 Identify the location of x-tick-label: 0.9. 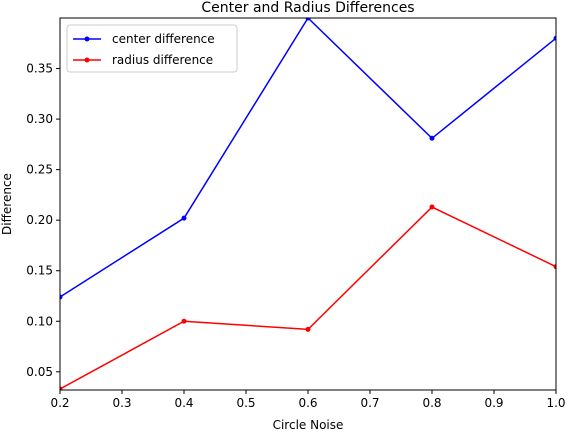
(493, 403).